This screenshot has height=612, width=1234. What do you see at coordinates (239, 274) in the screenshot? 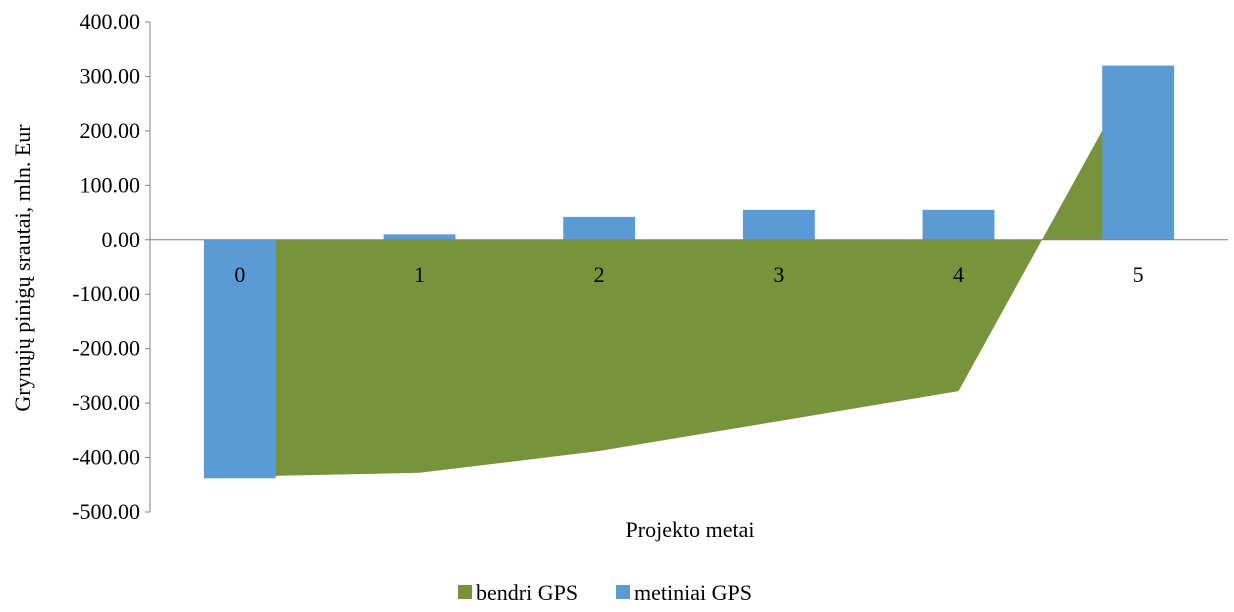
I see `x-tick-label: 0` at bounding box center [239, 274].